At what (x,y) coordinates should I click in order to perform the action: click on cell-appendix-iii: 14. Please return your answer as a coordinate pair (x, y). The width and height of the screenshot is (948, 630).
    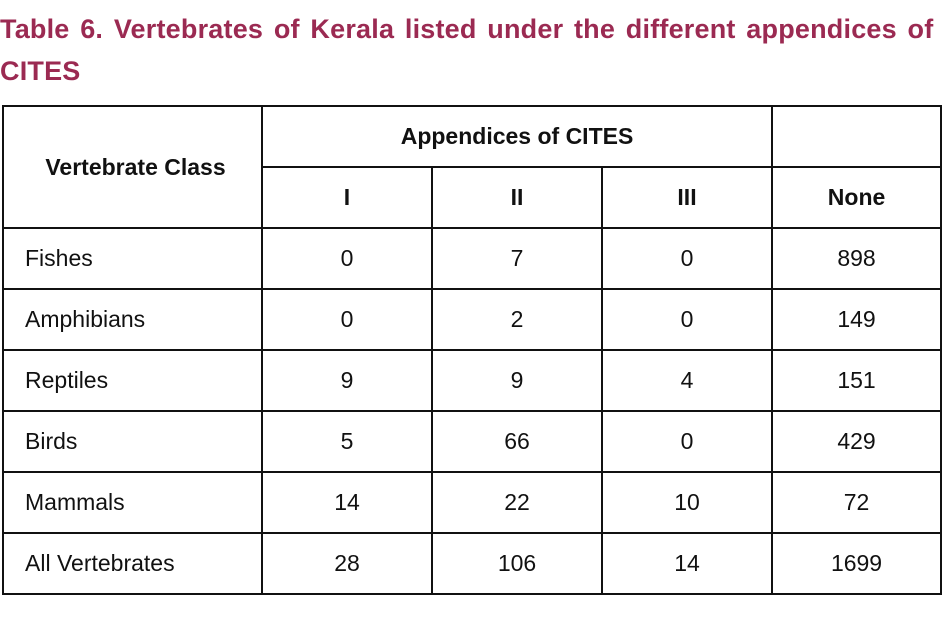
    Looking at the image, I should click on (687, 563).